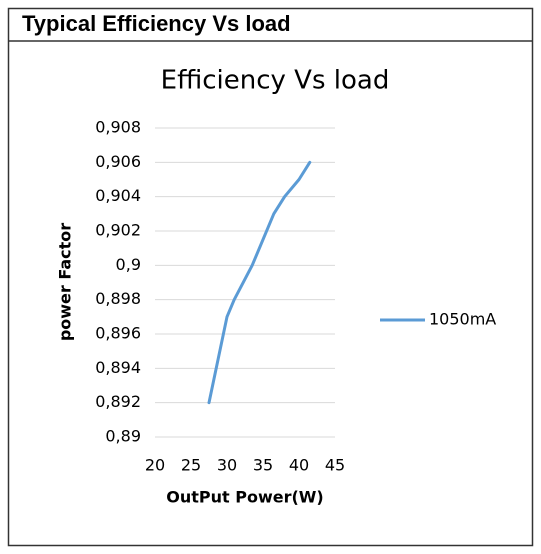 This screenshot has width=541, height=554. What do you see at coordinates (156, 23) in the screenshot?
I see `header-title: Typical Efficiency Vs load` at bounding box center [156, 23].